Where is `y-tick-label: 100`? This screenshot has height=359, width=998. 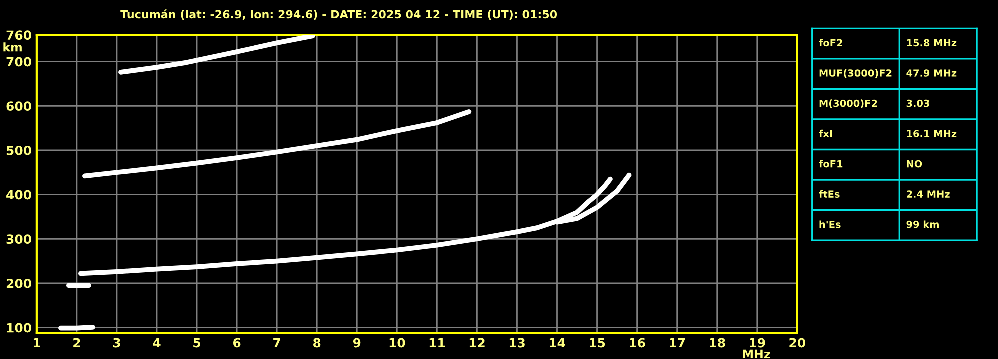 y-tick-label: 100 is located at coordinates (19, 328).